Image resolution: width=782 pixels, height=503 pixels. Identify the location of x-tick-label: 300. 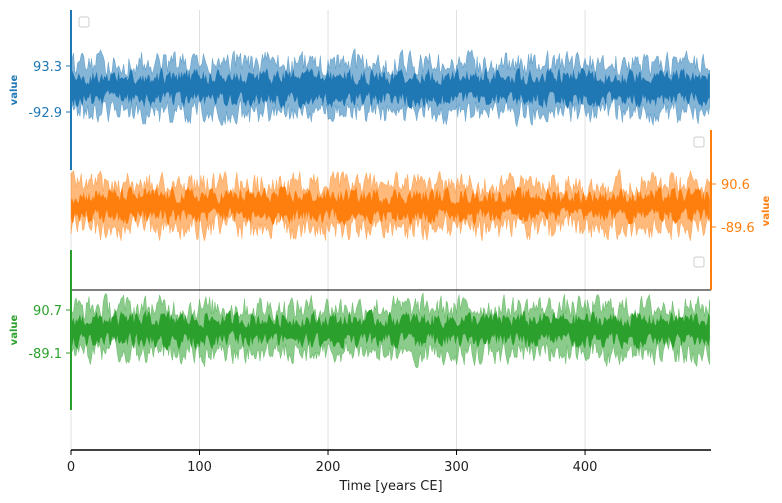
(456, 467).